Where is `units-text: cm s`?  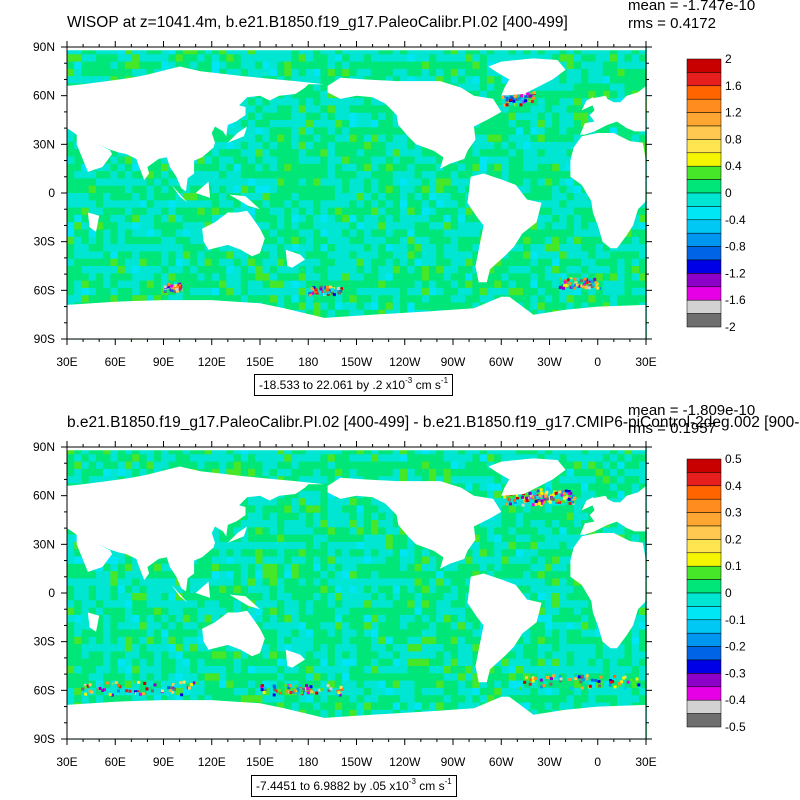 units-text: cm s is located at coordinates (430, 786).